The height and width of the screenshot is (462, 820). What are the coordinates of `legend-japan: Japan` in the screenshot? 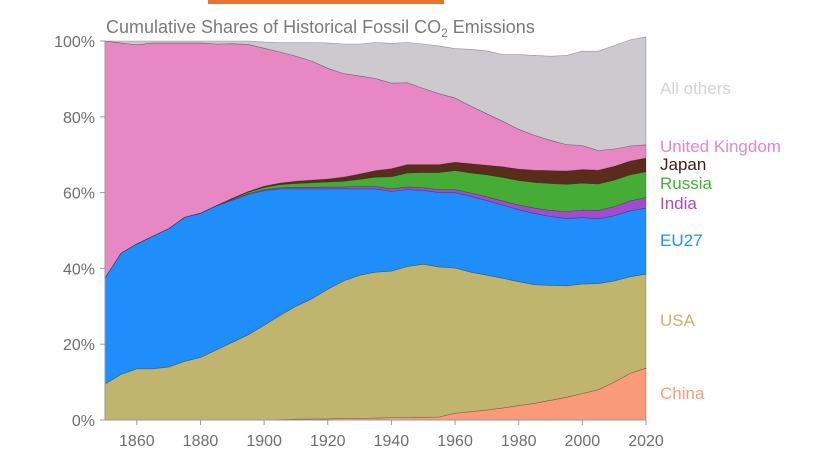 It's located at (683, 164).